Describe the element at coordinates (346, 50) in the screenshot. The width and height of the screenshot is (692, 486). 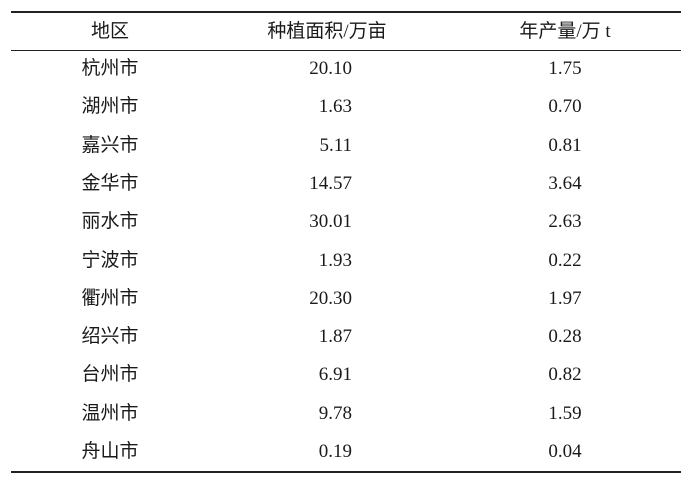
I see `header-rule` at that location.